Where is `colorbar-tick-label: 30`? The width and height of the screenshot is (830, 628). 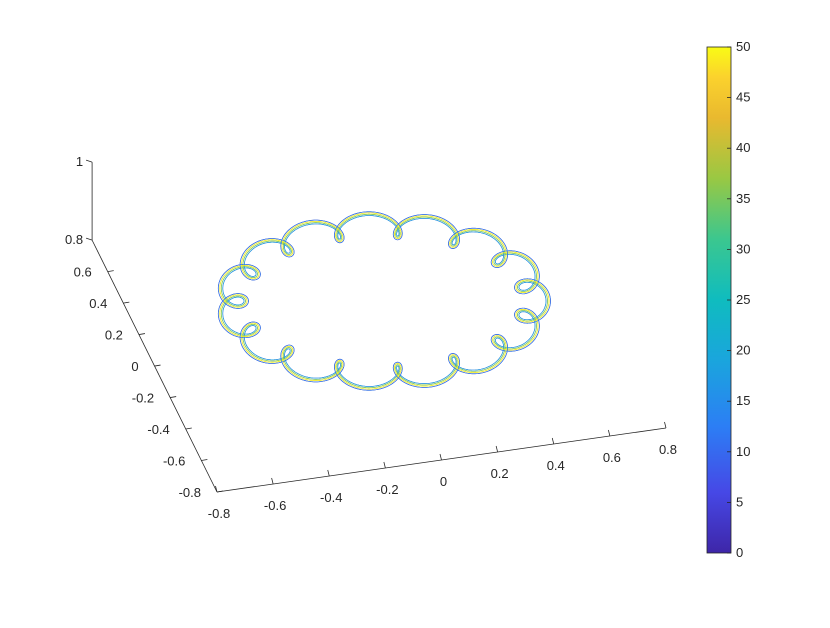
colorbar-tick-label: 30 is located at coordinates (743, 248).